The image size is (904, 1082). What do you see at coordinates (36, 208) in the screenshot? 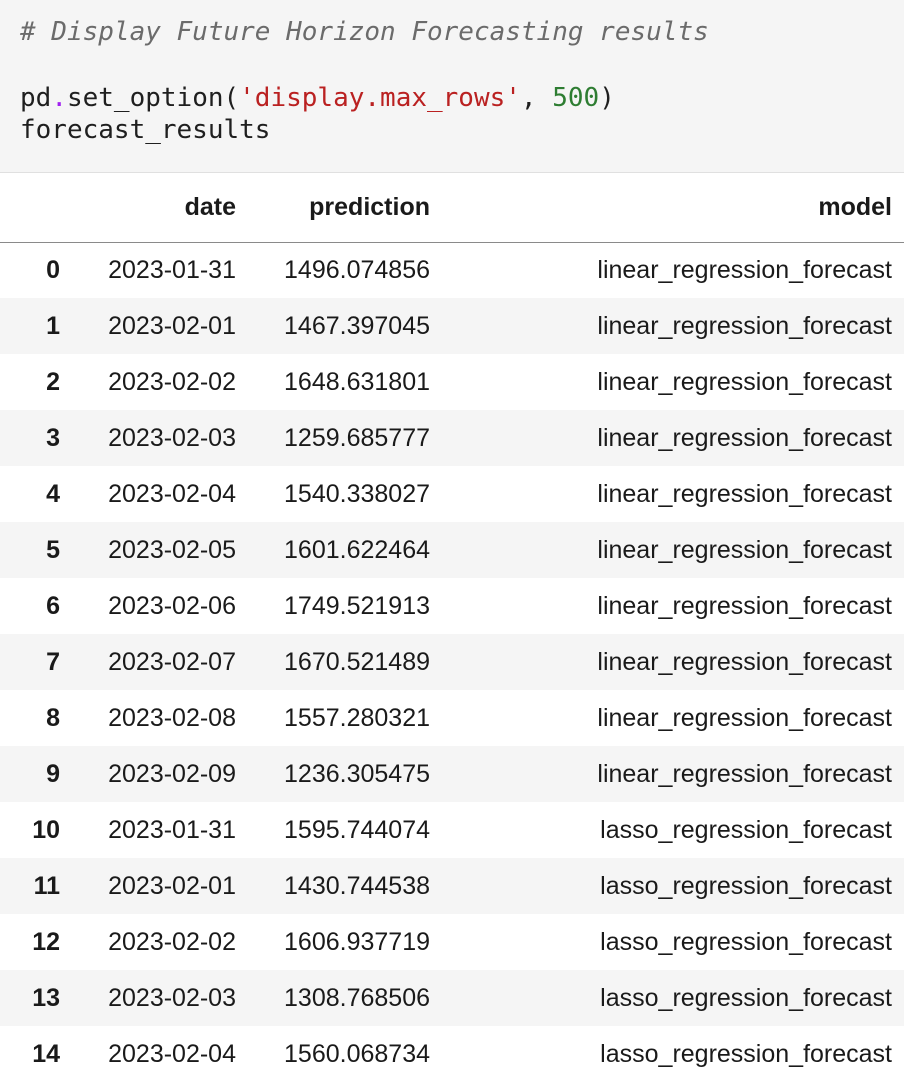
I see `column-header-index` at bounding box center [36, 208].